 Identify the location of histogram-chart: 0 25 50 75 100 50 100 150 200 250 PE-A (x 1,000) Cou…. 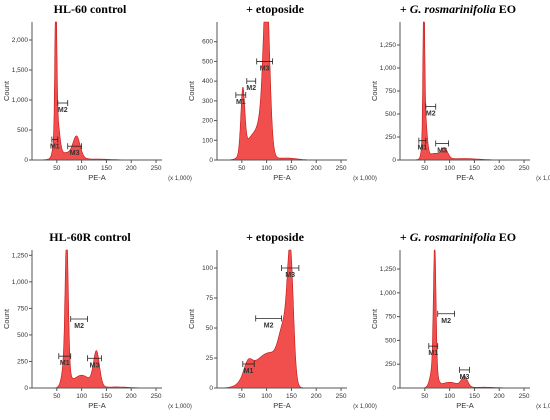
(282, 329).